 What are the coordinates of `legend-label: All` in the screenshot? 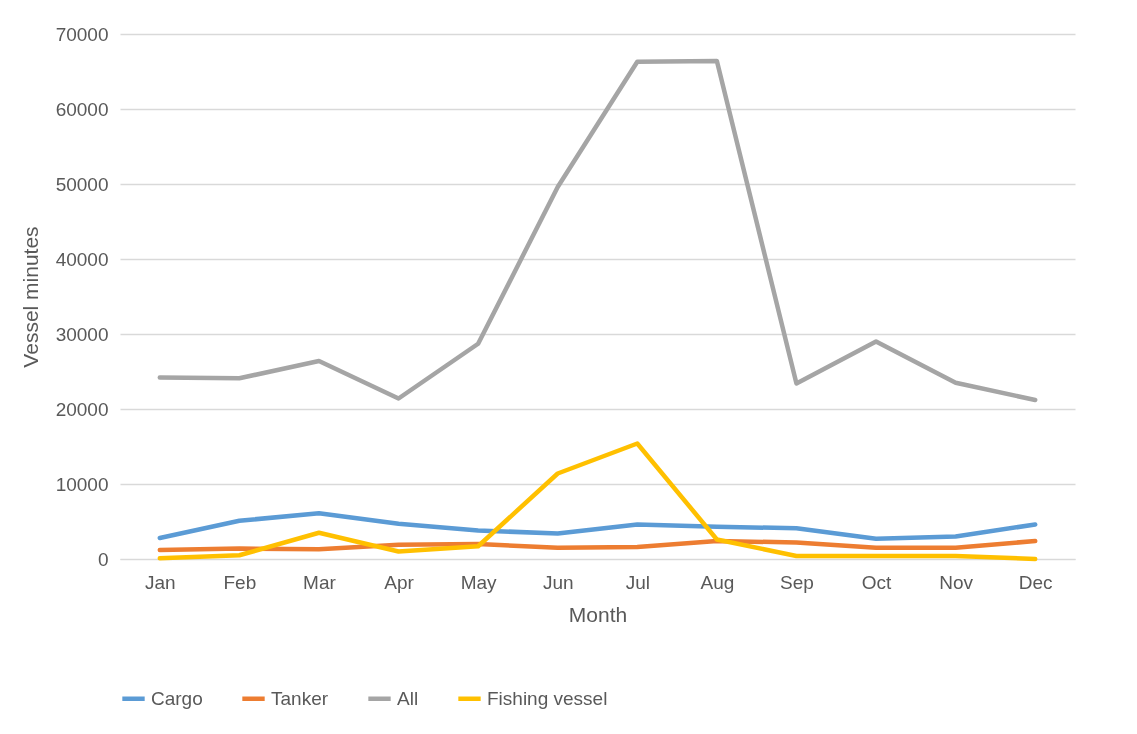 It's located at (408, 698).